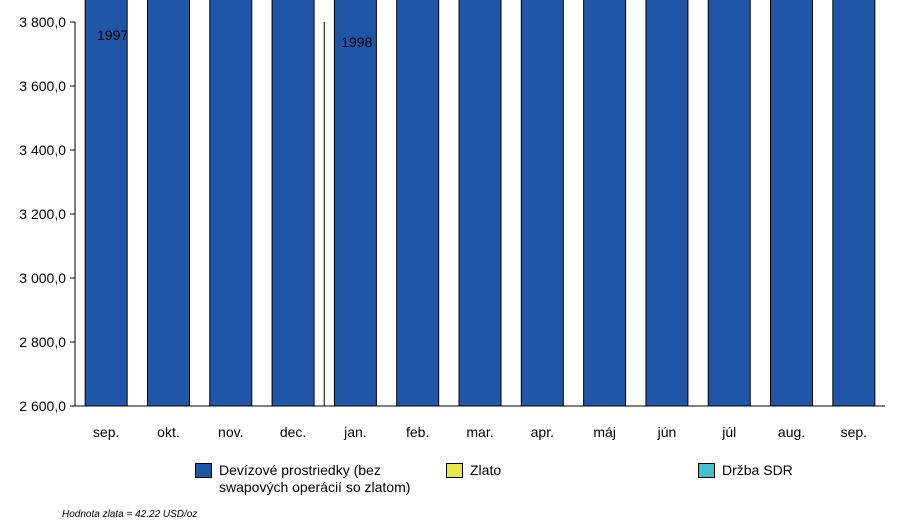  Describe the element at coordinates (293, 432) in the screenshot. I see `x-category-label: dec.` at that location.